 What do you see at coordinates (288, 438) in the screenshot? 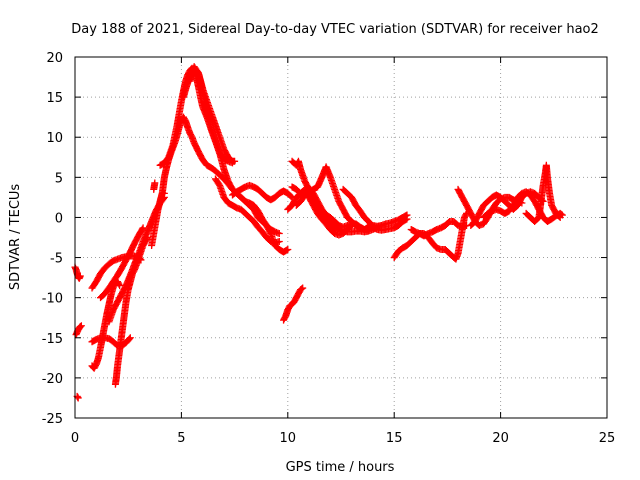
I see `x-tick-label: 10` at bounding box center [288, 438].